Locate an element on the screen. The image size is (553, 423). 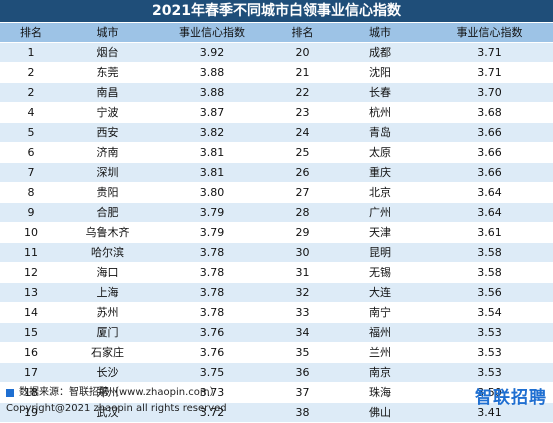
table-row: 2 东莞 3.88 21 沈阳 3.71 is located at coordinates (276, 72).